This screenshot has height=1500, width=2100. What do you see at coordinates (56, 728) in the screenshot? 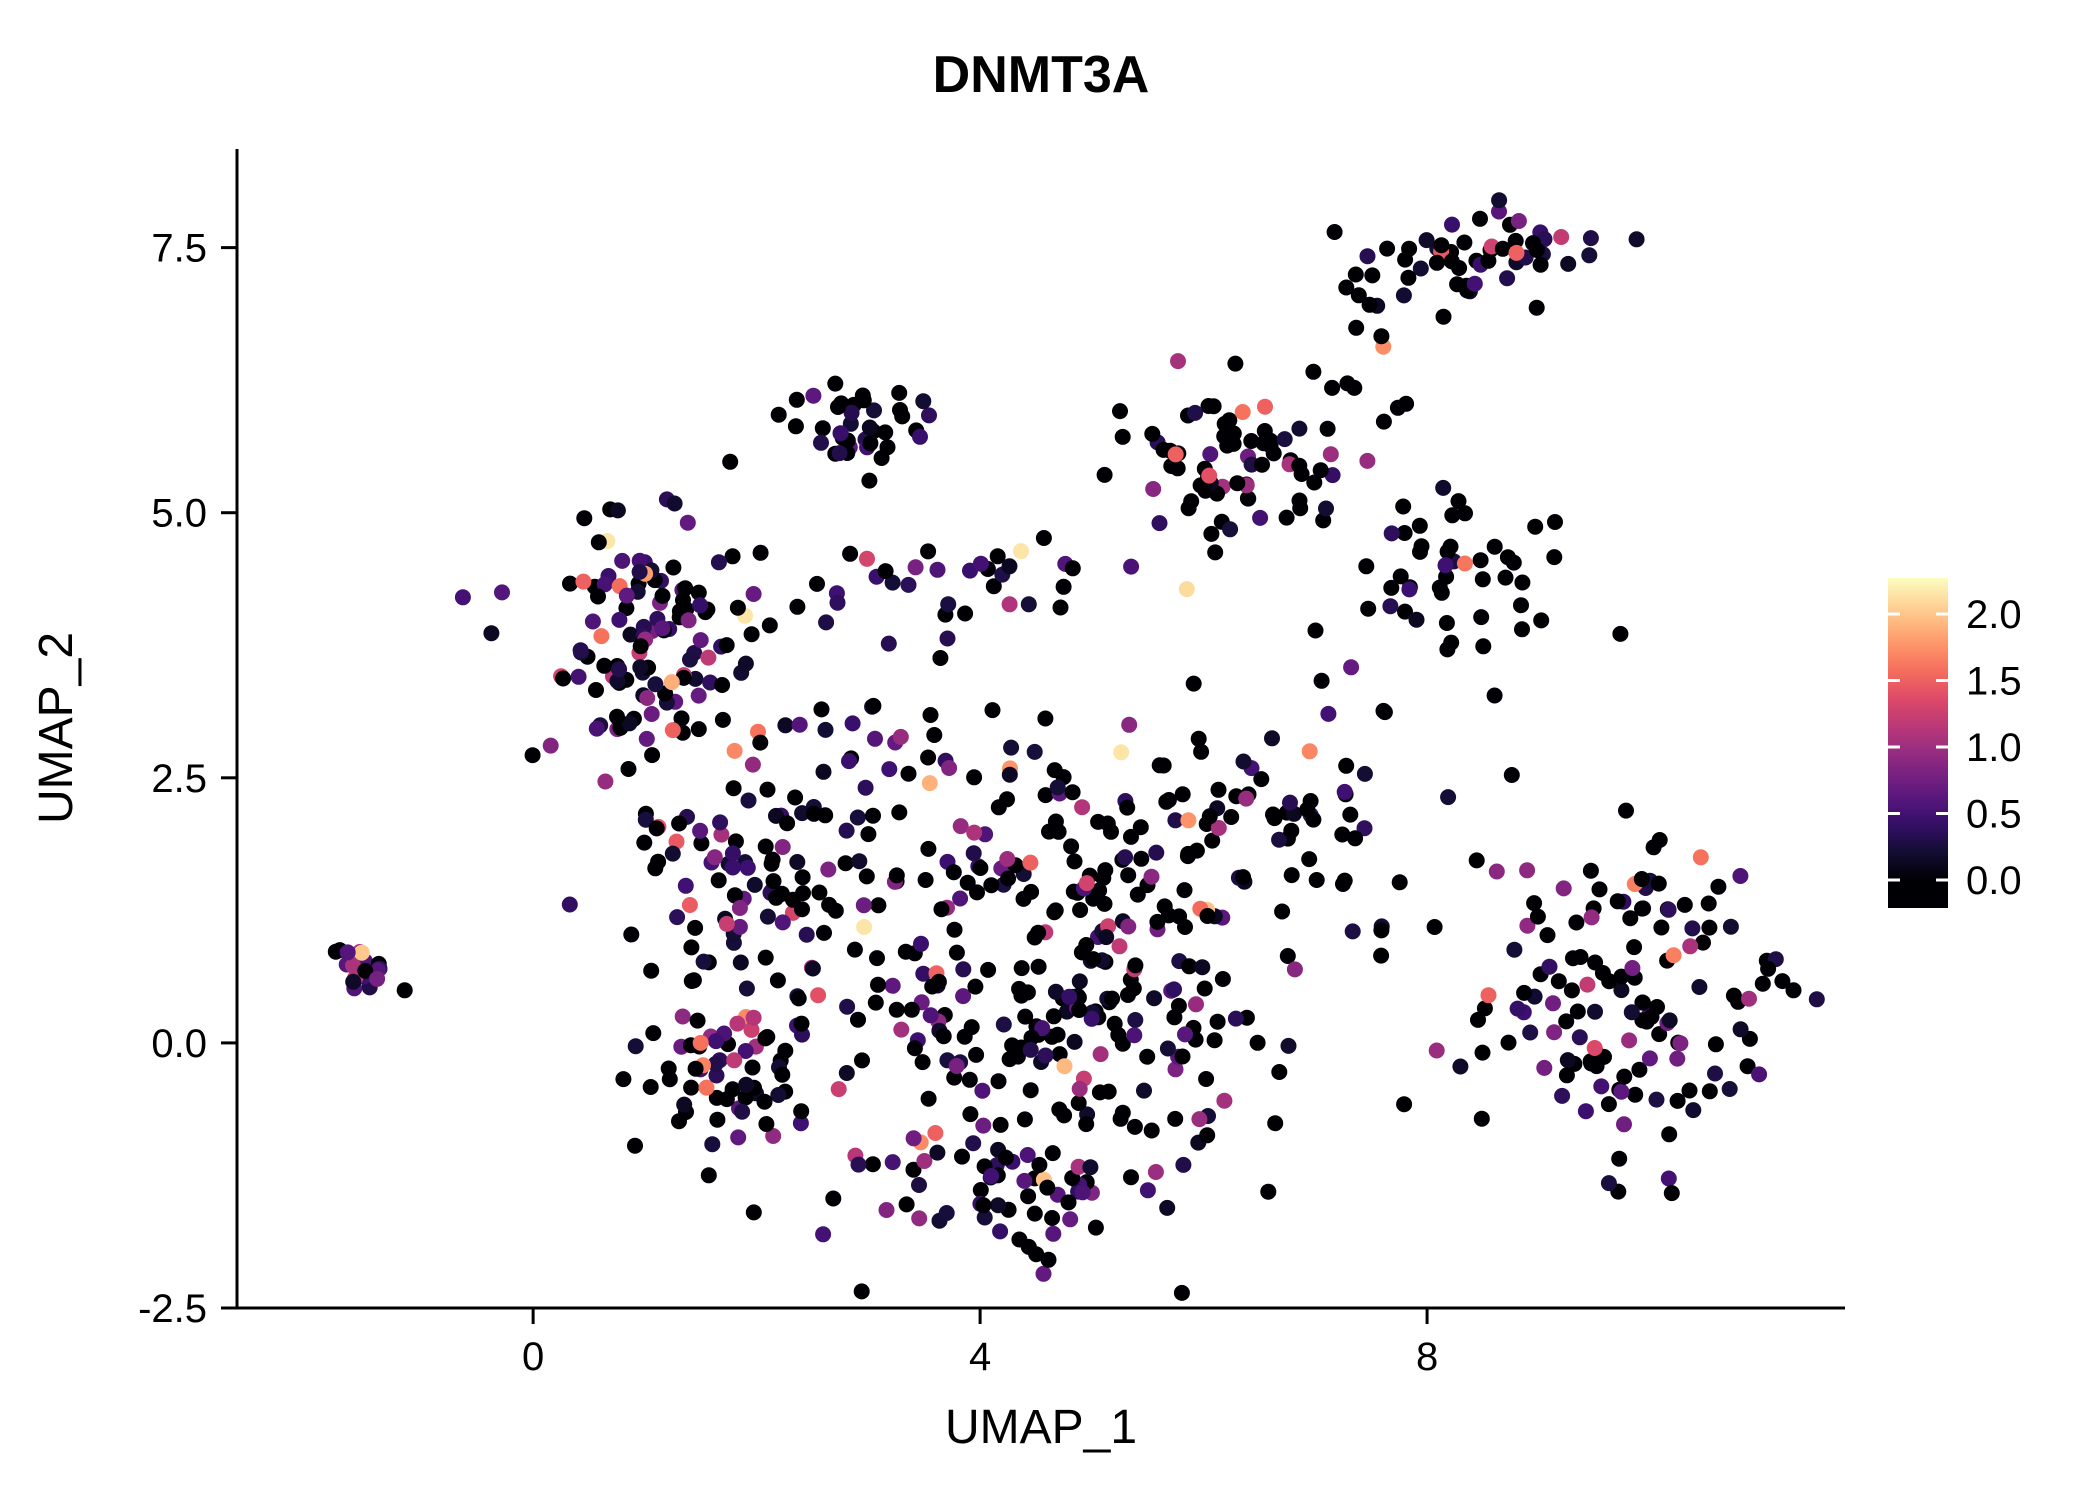
I see `y-axis-label: UMAP_2` at bounding box center [56, 728].